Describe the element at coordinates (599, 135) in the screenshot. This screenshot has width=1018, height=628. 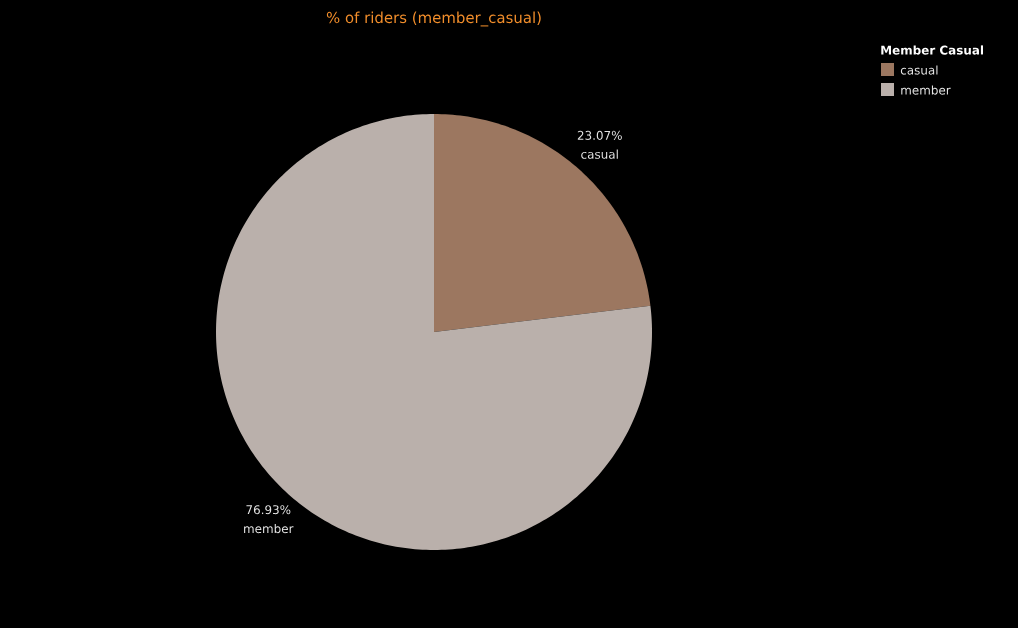
I see `data-label: 23.07%` at that location.